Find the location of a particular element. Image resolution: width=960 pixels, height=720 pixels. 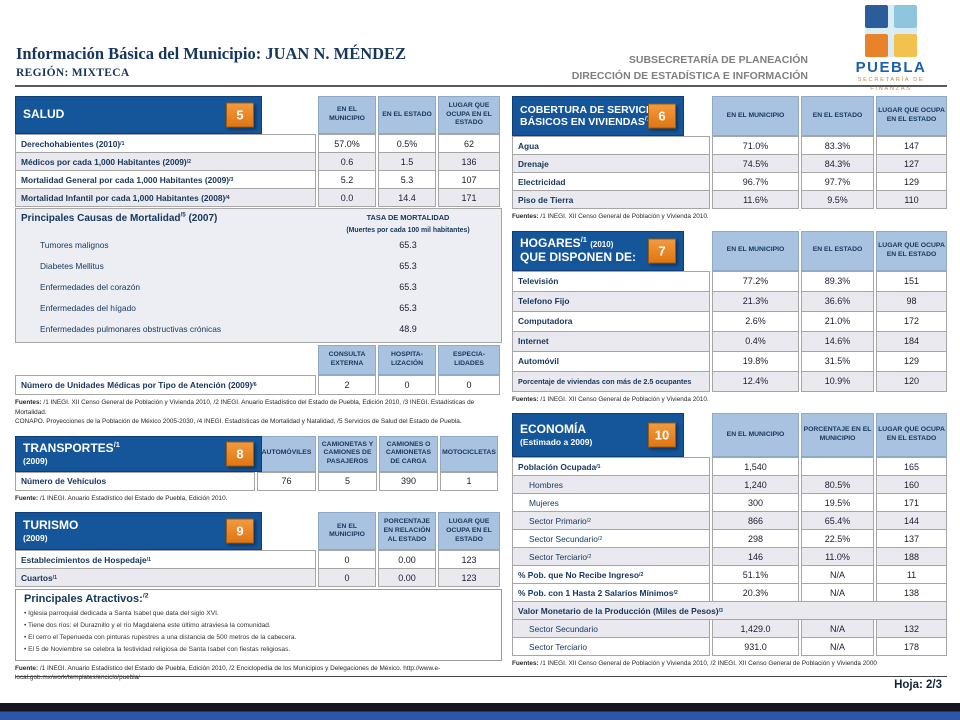

table-row: Telefono Fijo 21.3% 36.6% 98 is located at coordinates (729, 301).